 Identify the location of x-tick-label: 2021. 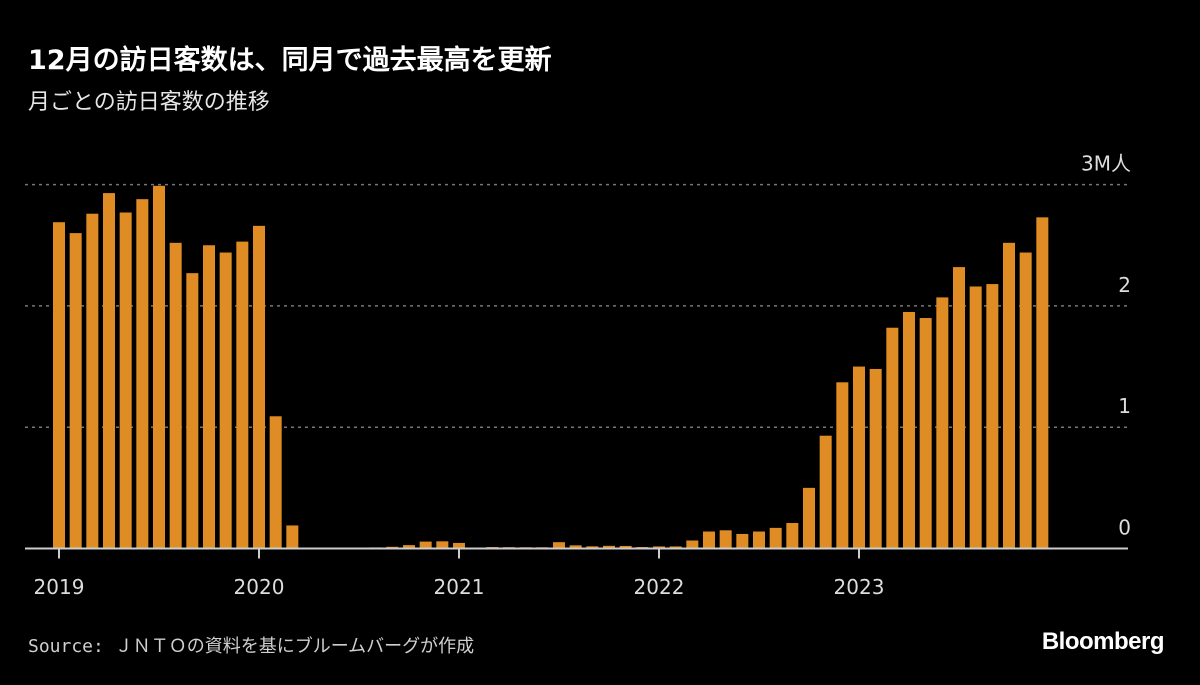
(459, 587).